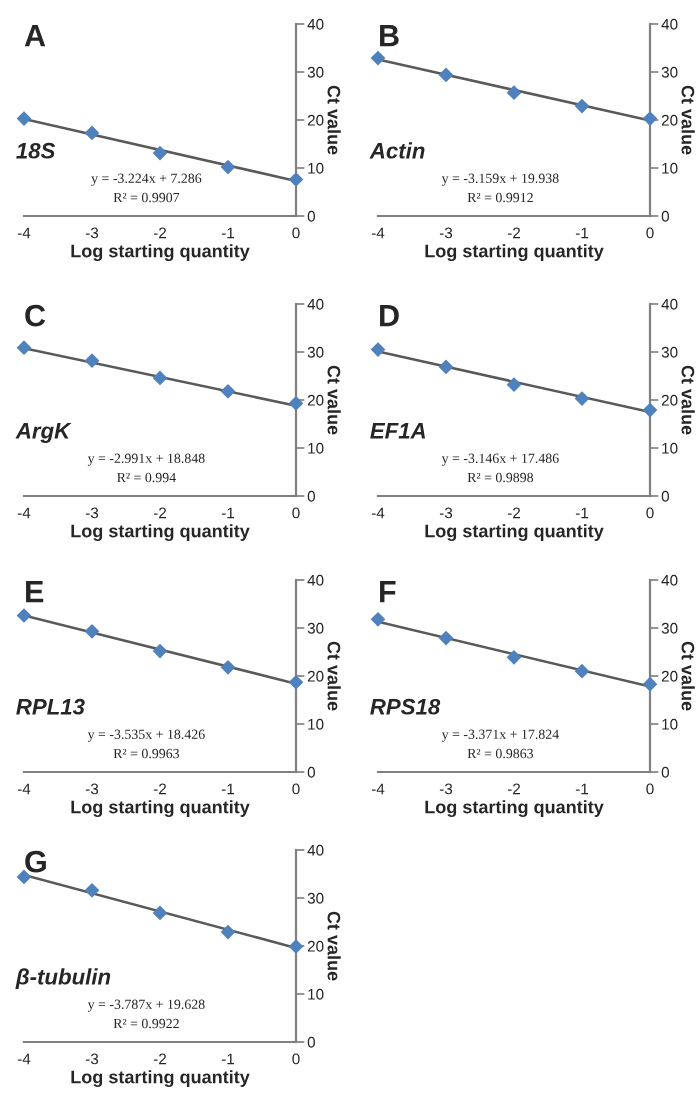 Image resolution: width=700 pixels, height=1100 pixels. What do you see at coordinates (35, 36) in the screenshot?
I see `chart-title: A` at bounding box center [35, 36].